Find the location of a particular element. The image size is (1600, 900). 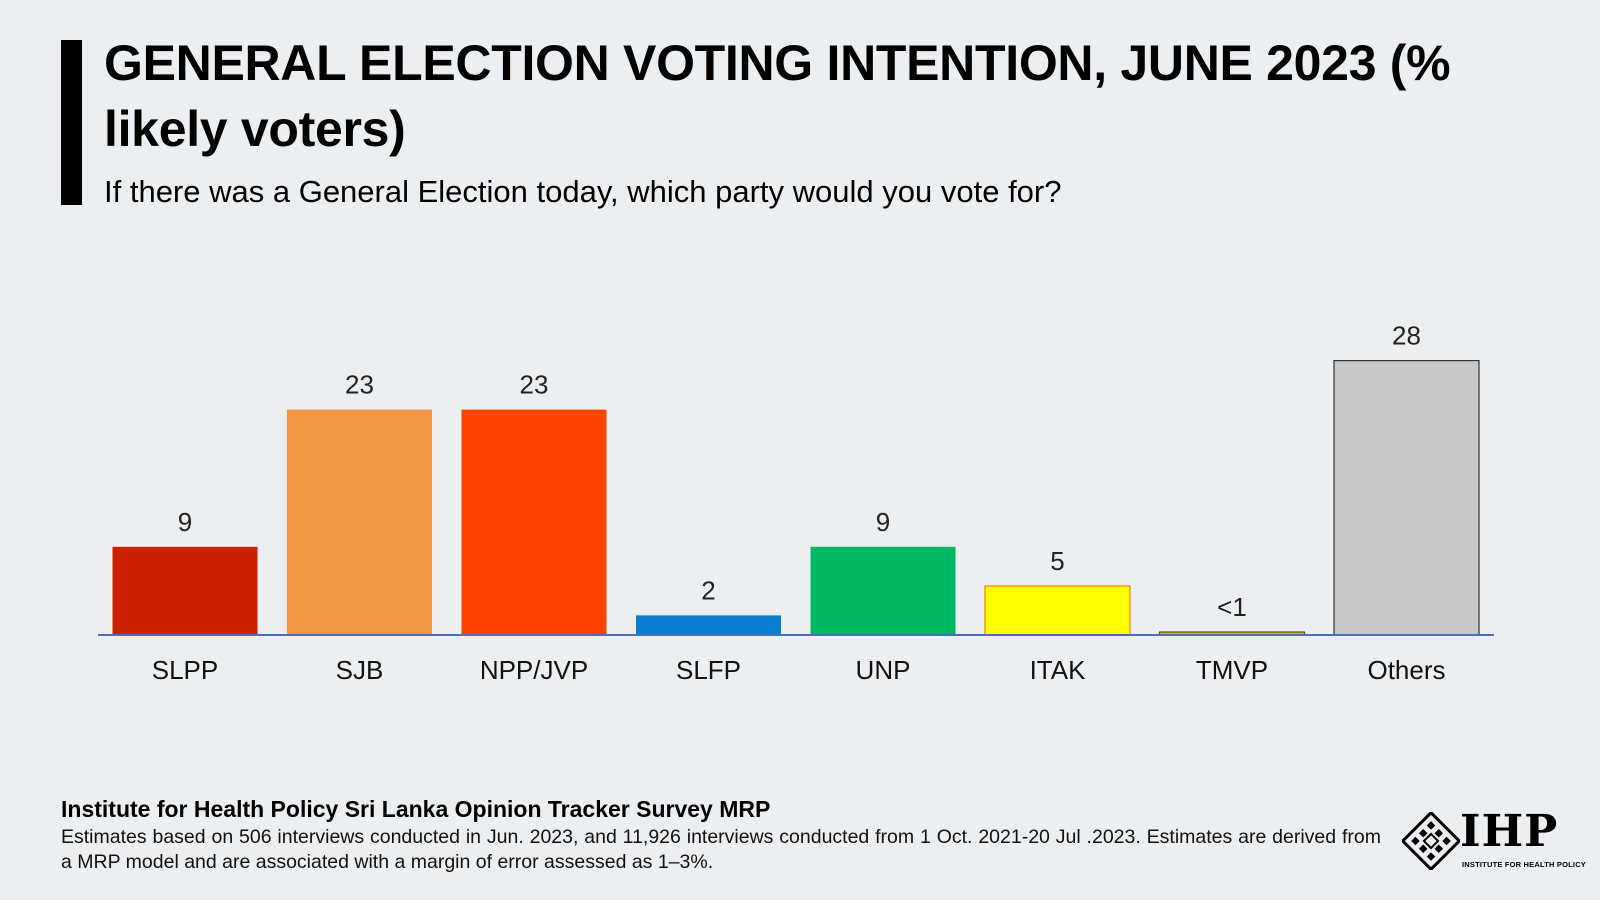

bar-sjb is located at coordinates (359, 522).